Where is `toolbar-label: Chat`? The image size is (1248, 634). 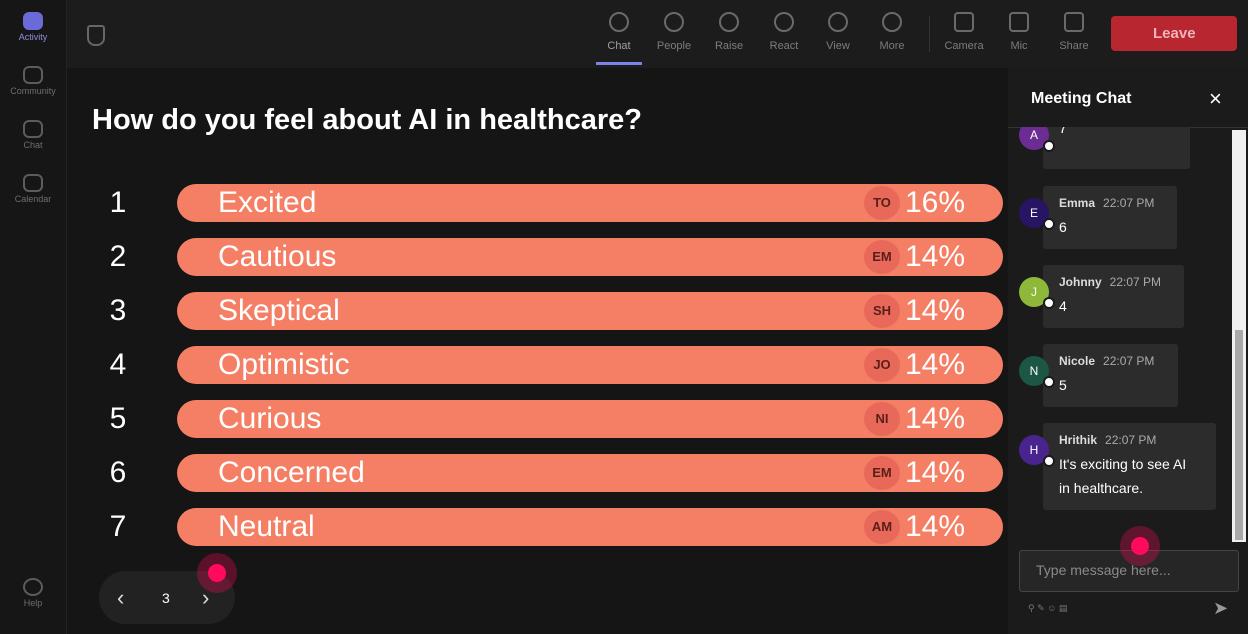 toolbar-label: Chat is located at coordinates (619, 46).